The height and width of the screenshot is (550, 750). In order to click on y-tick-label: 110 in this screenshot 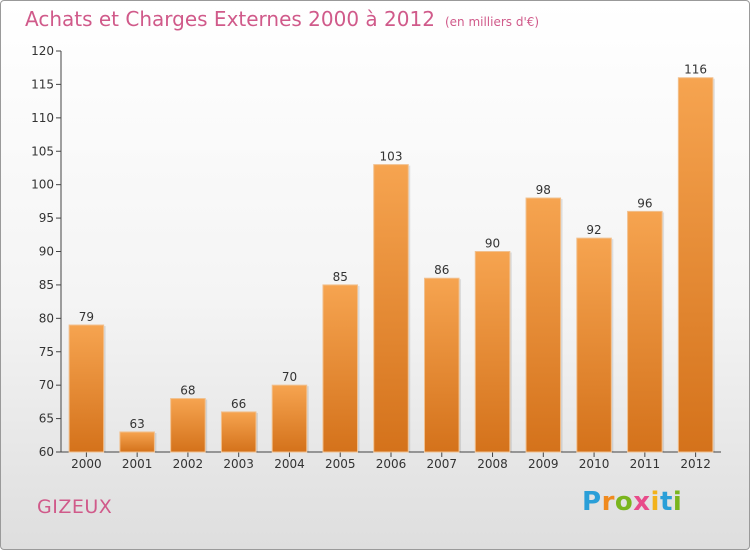, I will do `click(42, 118)`.